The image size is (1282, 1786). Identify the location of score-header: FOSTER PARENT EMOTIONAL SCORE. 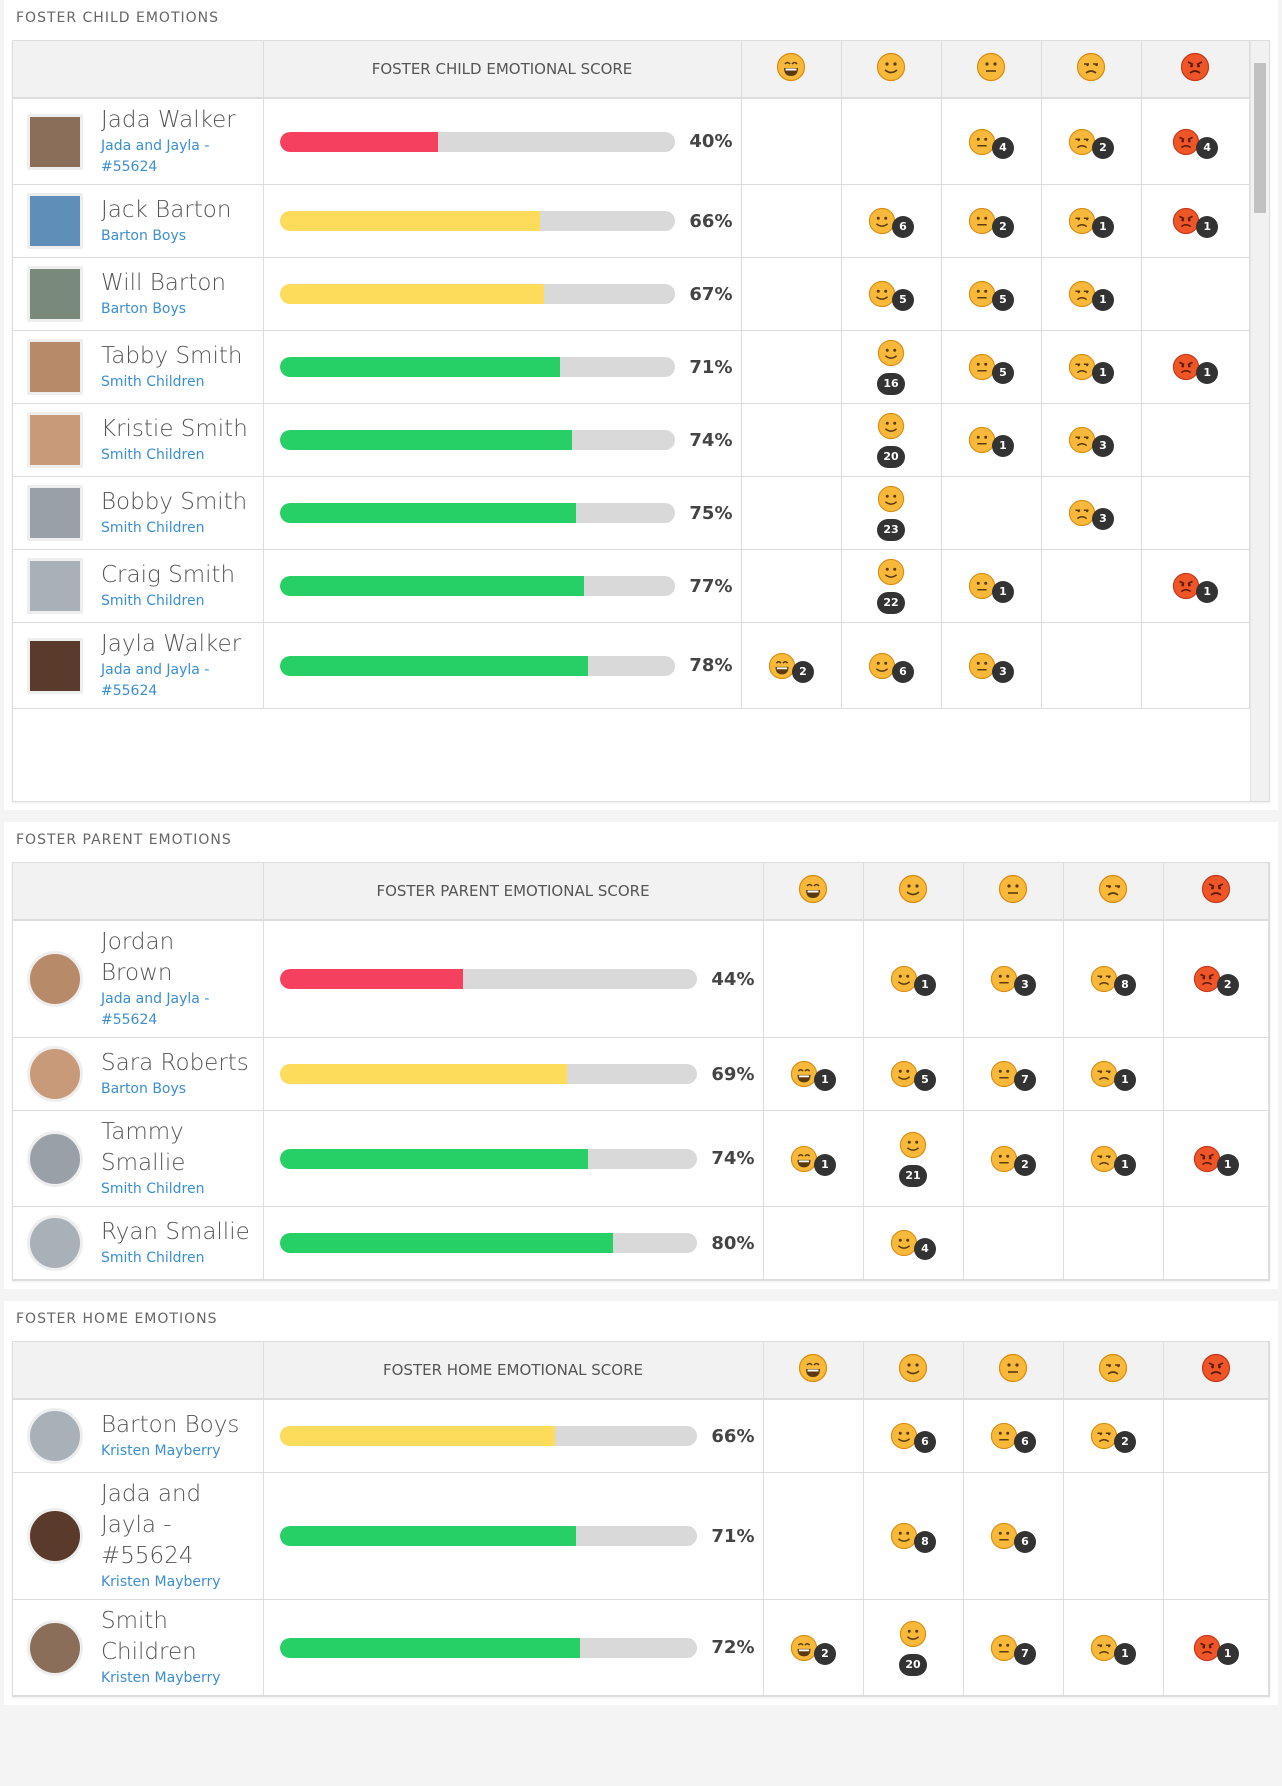
(513, 892).